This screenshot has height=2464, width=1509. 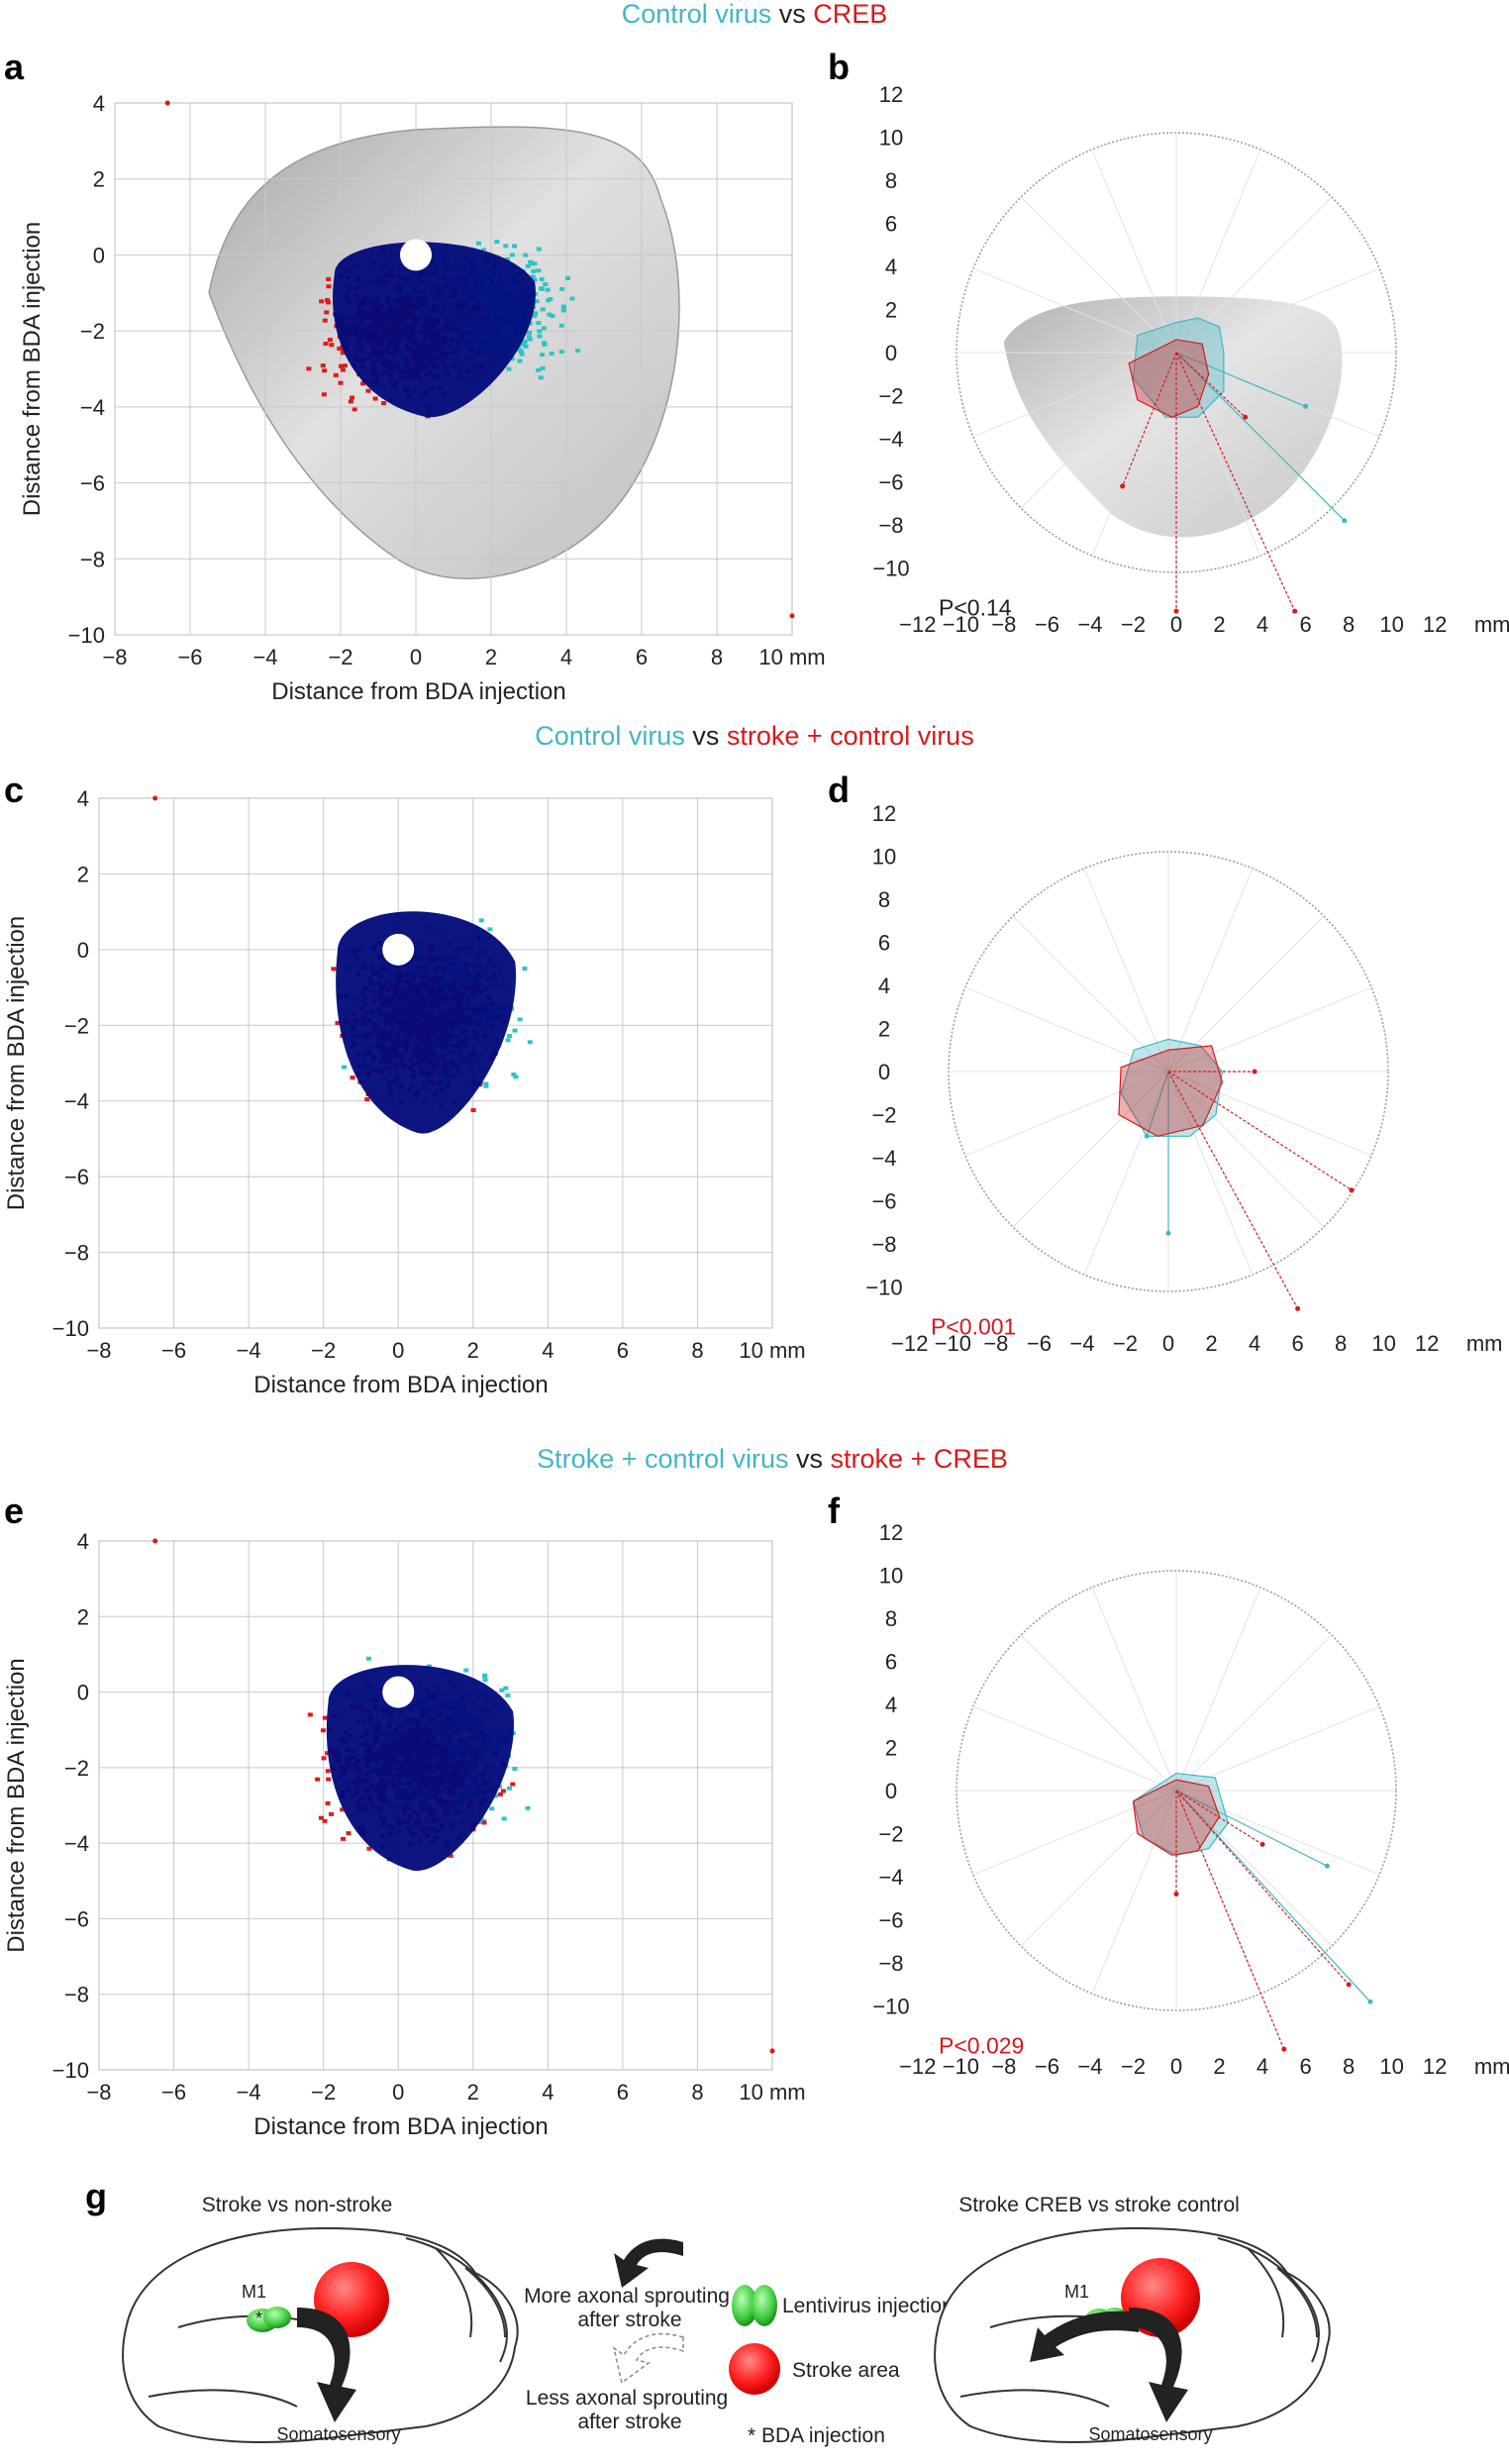 What do you see at coordinates (642, 657) in the screenshot?
I see `x-tick-label: 6` at bounding box center [642, 657].